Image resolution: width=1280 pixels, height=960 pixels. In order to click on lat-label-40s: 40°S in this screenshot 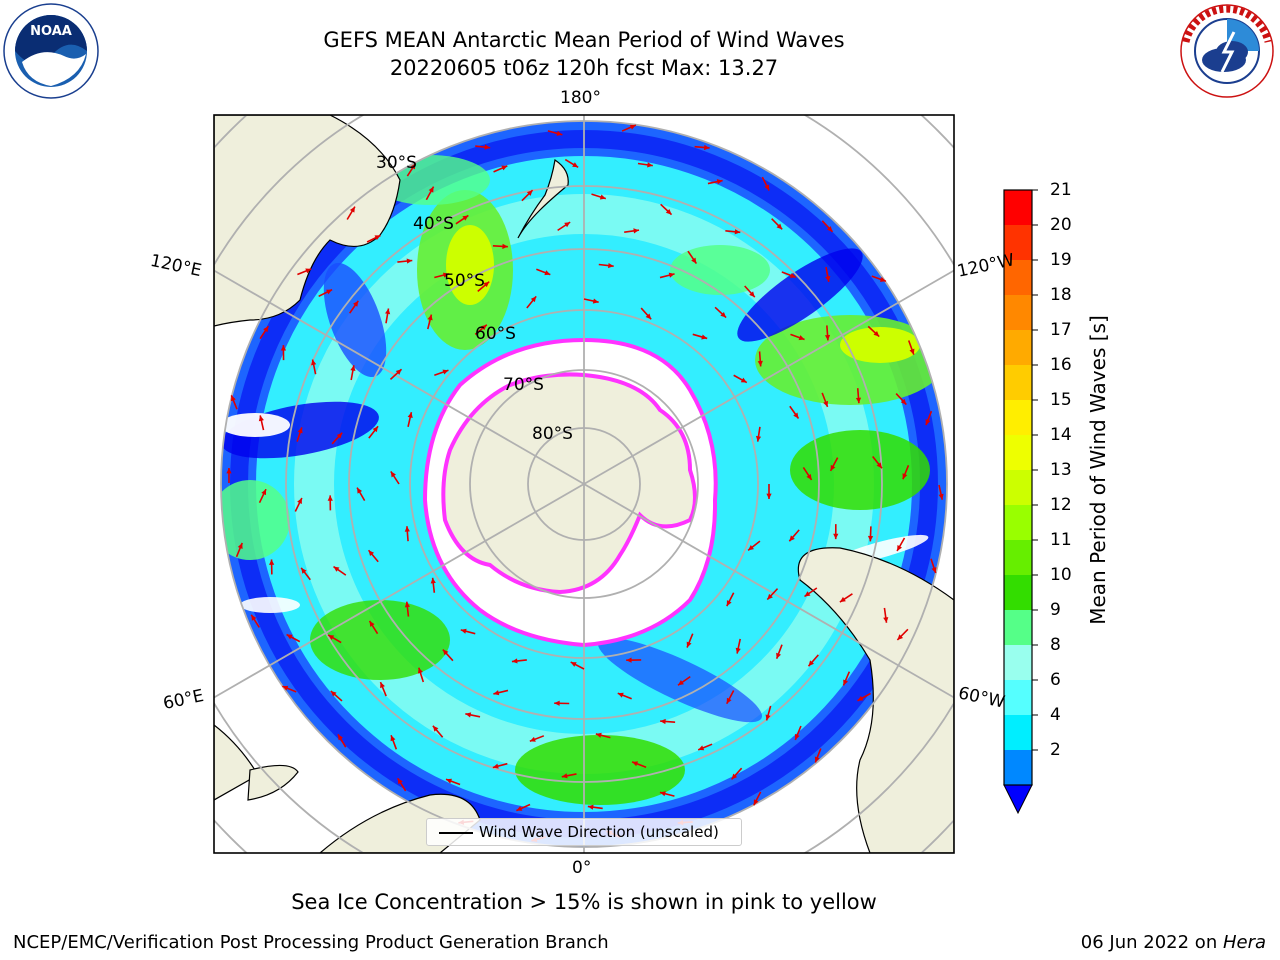, I will do `click(433, 224)`.